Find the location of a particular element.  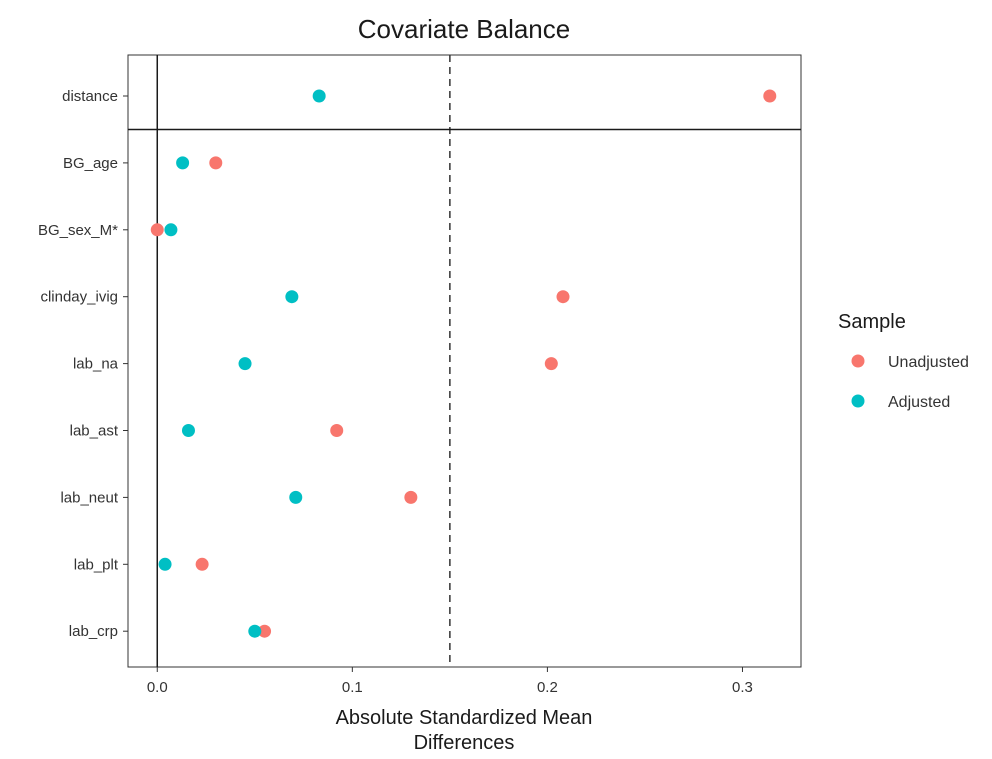

y-tick-label: lab_neut is located at coordinates (89, 497).